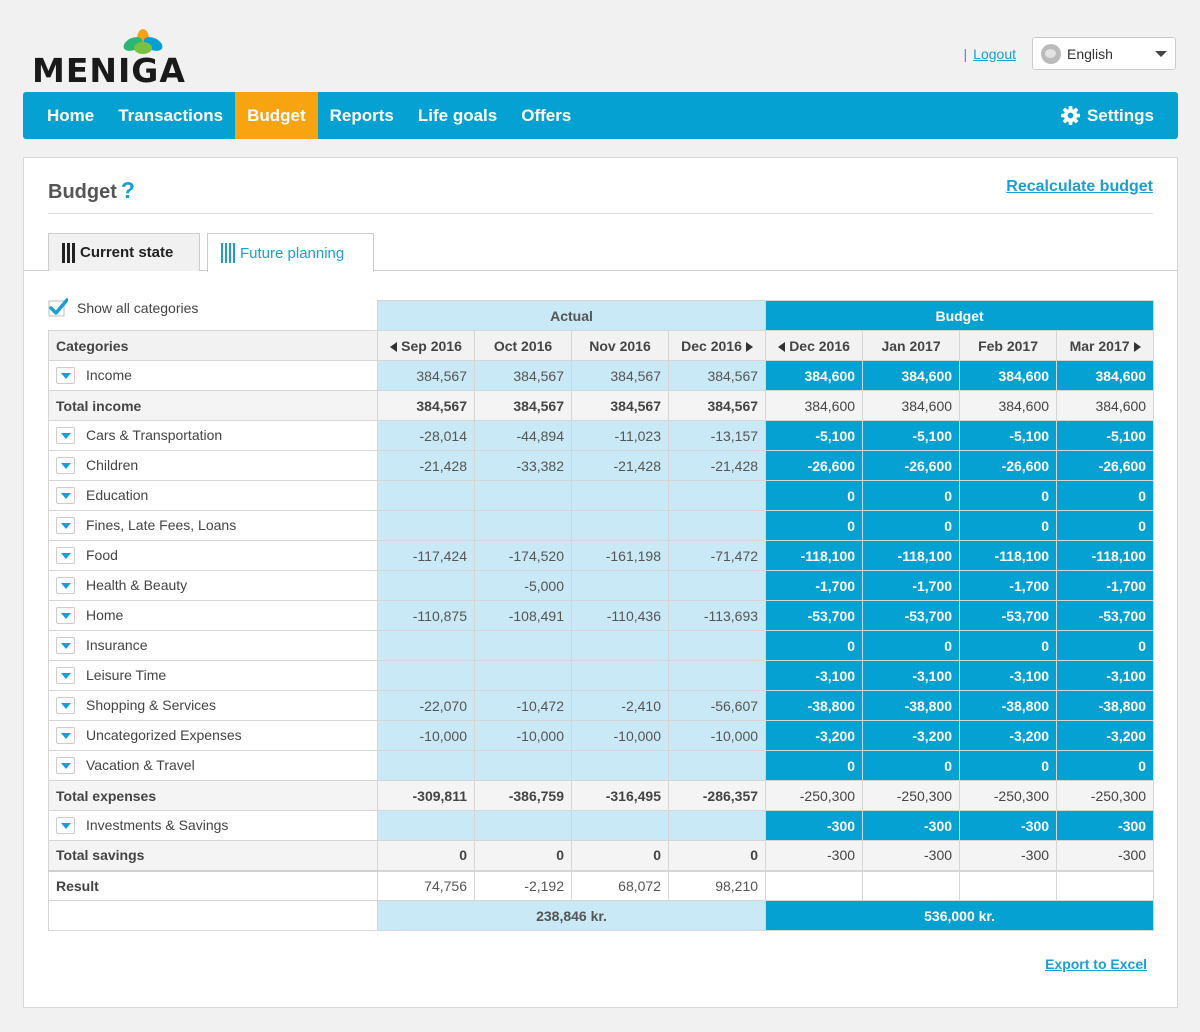 The height and width of the screenshot is (1032, 1200). I want to click on tab-current-state: Current state, so click(124, 252).